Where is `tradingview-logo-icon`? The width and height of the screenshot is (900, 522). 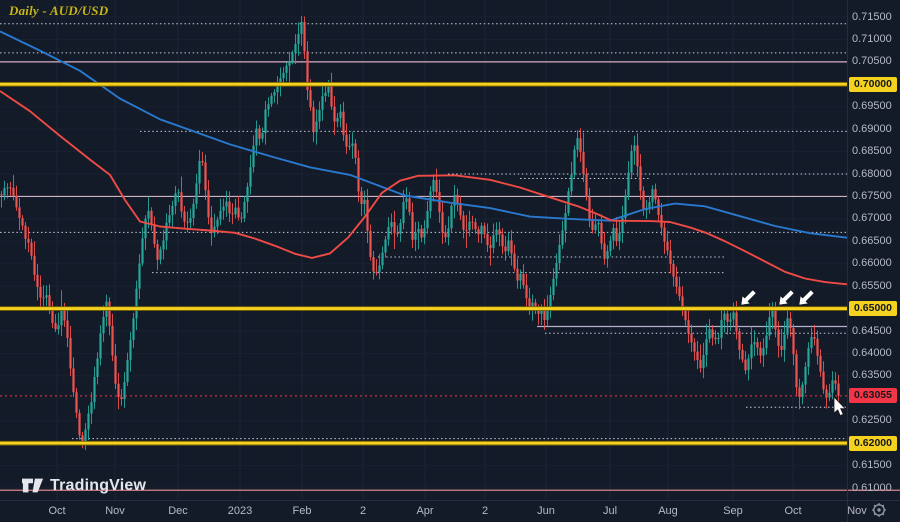 tradingview-logo-icon is located at coordinates (33, 485).